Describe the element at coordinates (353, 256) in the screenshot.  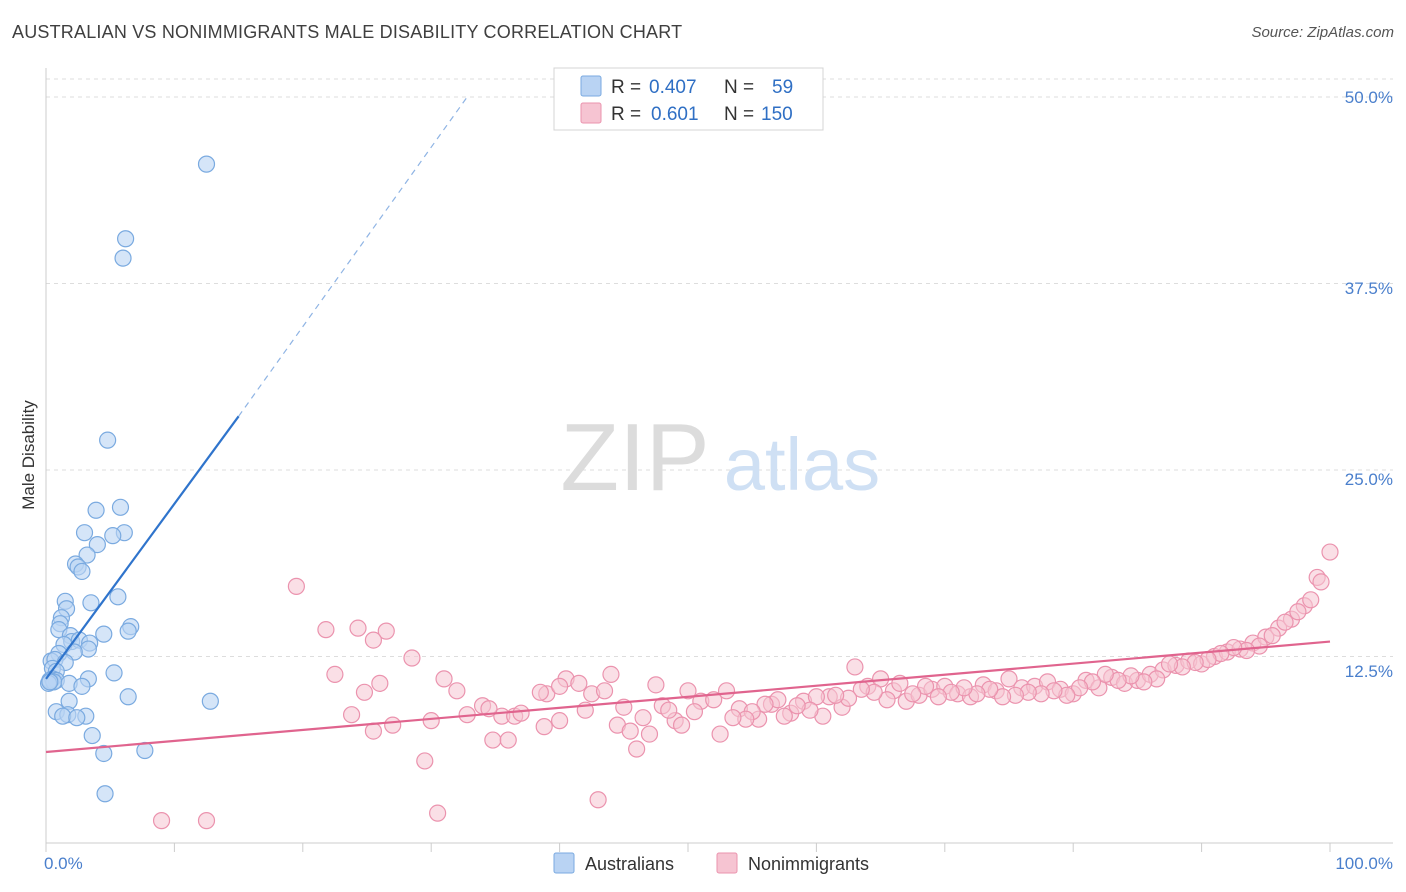
I see `australians-trend-extension` at that location.